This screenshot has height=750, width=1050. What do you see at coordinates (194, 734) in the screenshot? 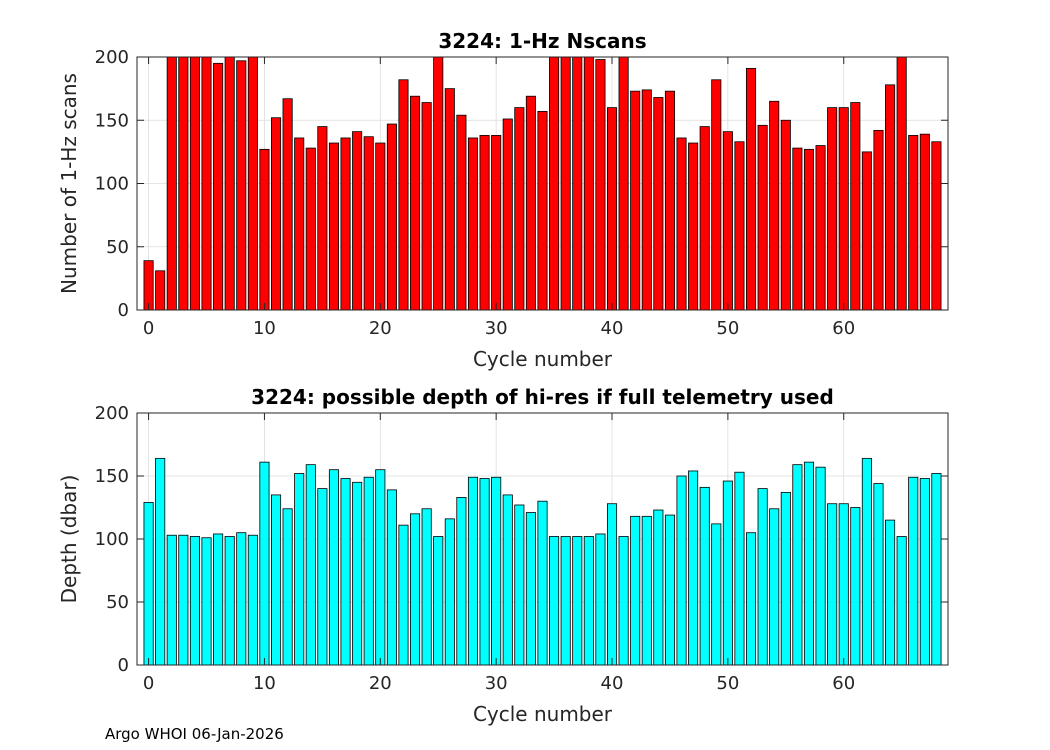
I see `footer-credit: Argo WHOI 06-Jan-2026` at bounding box center [194, 734].